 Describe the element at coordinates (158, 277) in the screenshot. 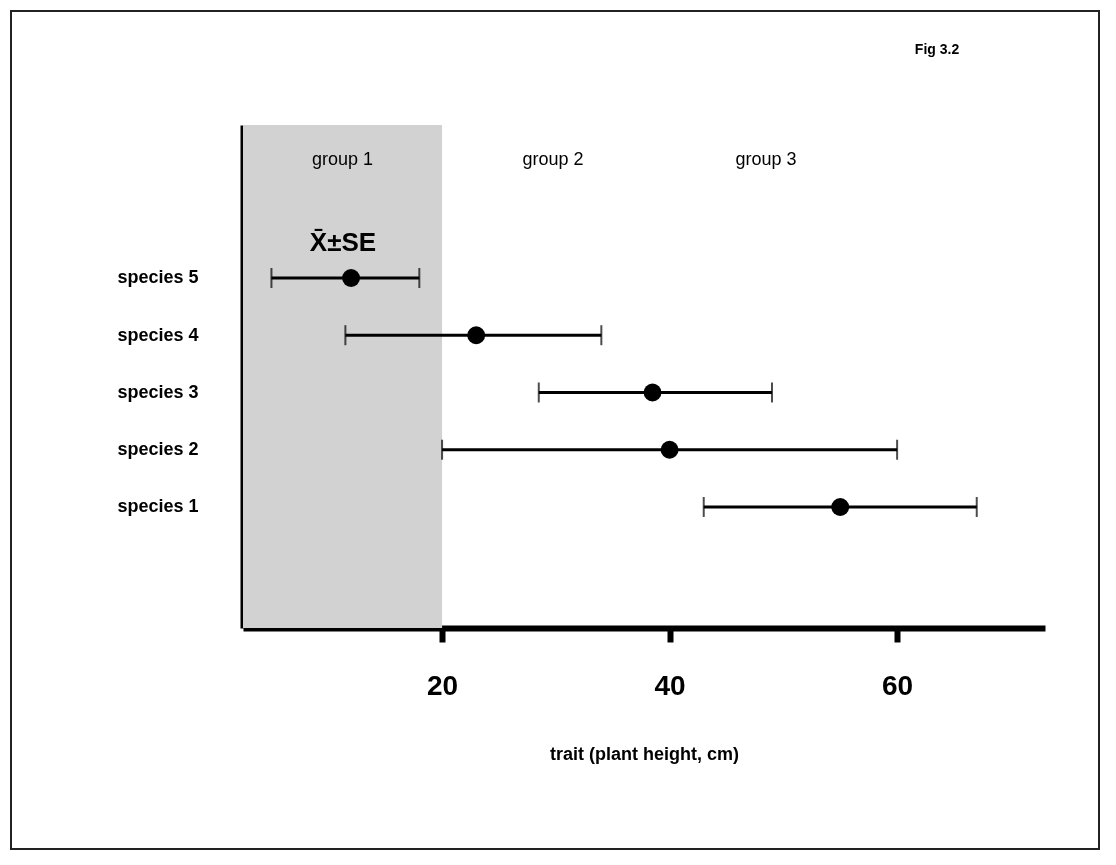

I see `y-tick-label: species 5` at that location.